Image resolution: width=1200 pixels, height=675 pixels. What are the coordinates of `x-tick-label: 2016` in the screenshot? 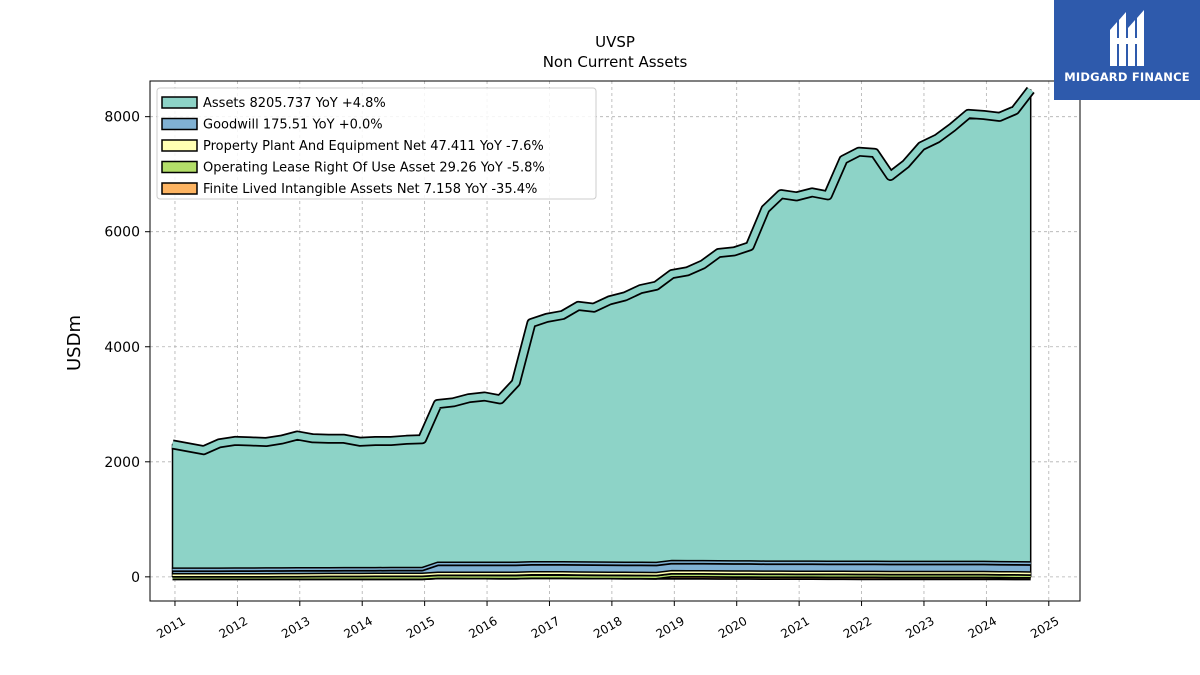 It's located at (482, 627).